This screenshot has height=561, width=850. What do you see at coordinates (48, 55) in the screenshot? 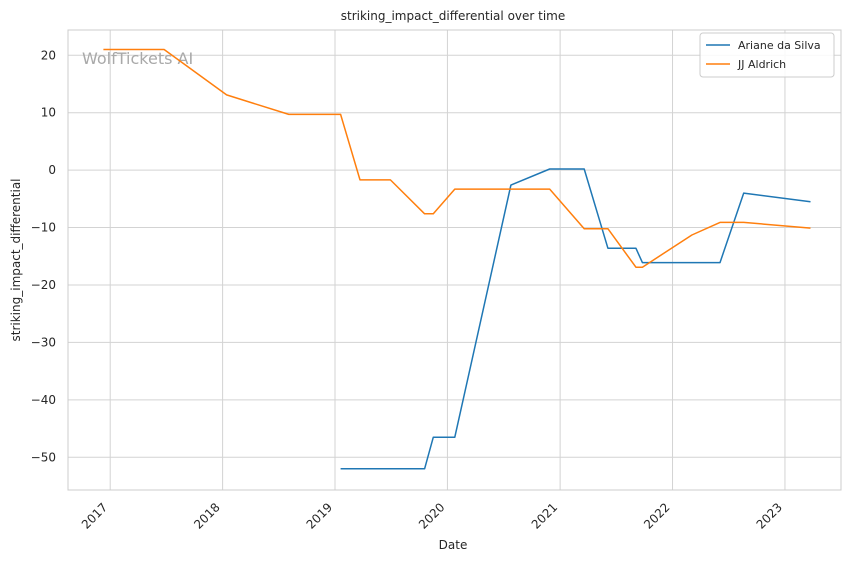
I see `y-tick-label: 20` at bounding box center [48, 55].